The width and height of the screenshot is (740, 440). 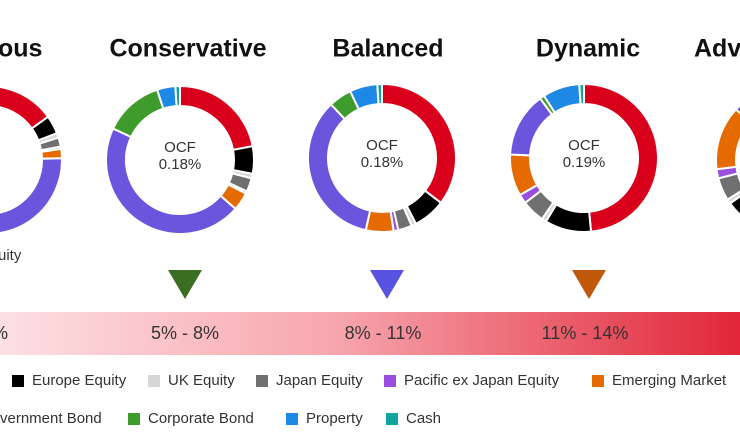 What do you see at coordinates (387, 49) in the screenshot?
I see `chart-title: Balanced` at bounding box center [387, 49].